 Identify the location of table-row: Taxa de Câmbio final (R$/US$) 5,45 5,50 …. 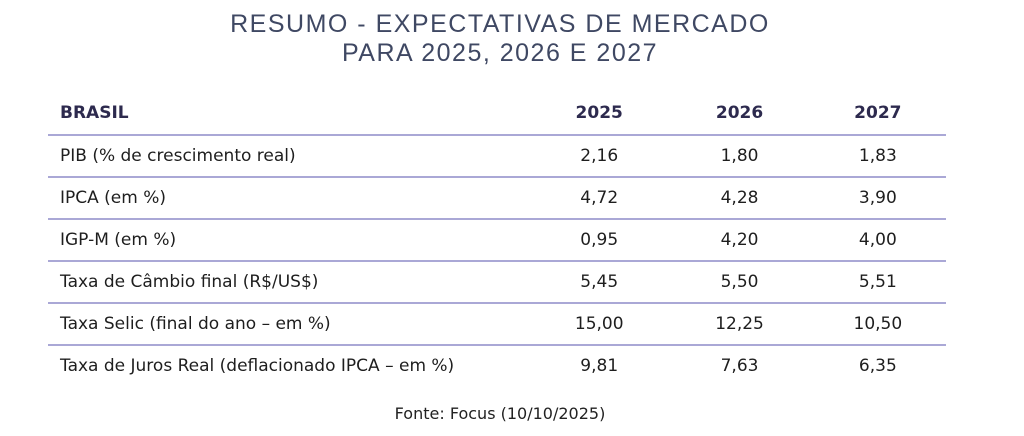
(497, 282).